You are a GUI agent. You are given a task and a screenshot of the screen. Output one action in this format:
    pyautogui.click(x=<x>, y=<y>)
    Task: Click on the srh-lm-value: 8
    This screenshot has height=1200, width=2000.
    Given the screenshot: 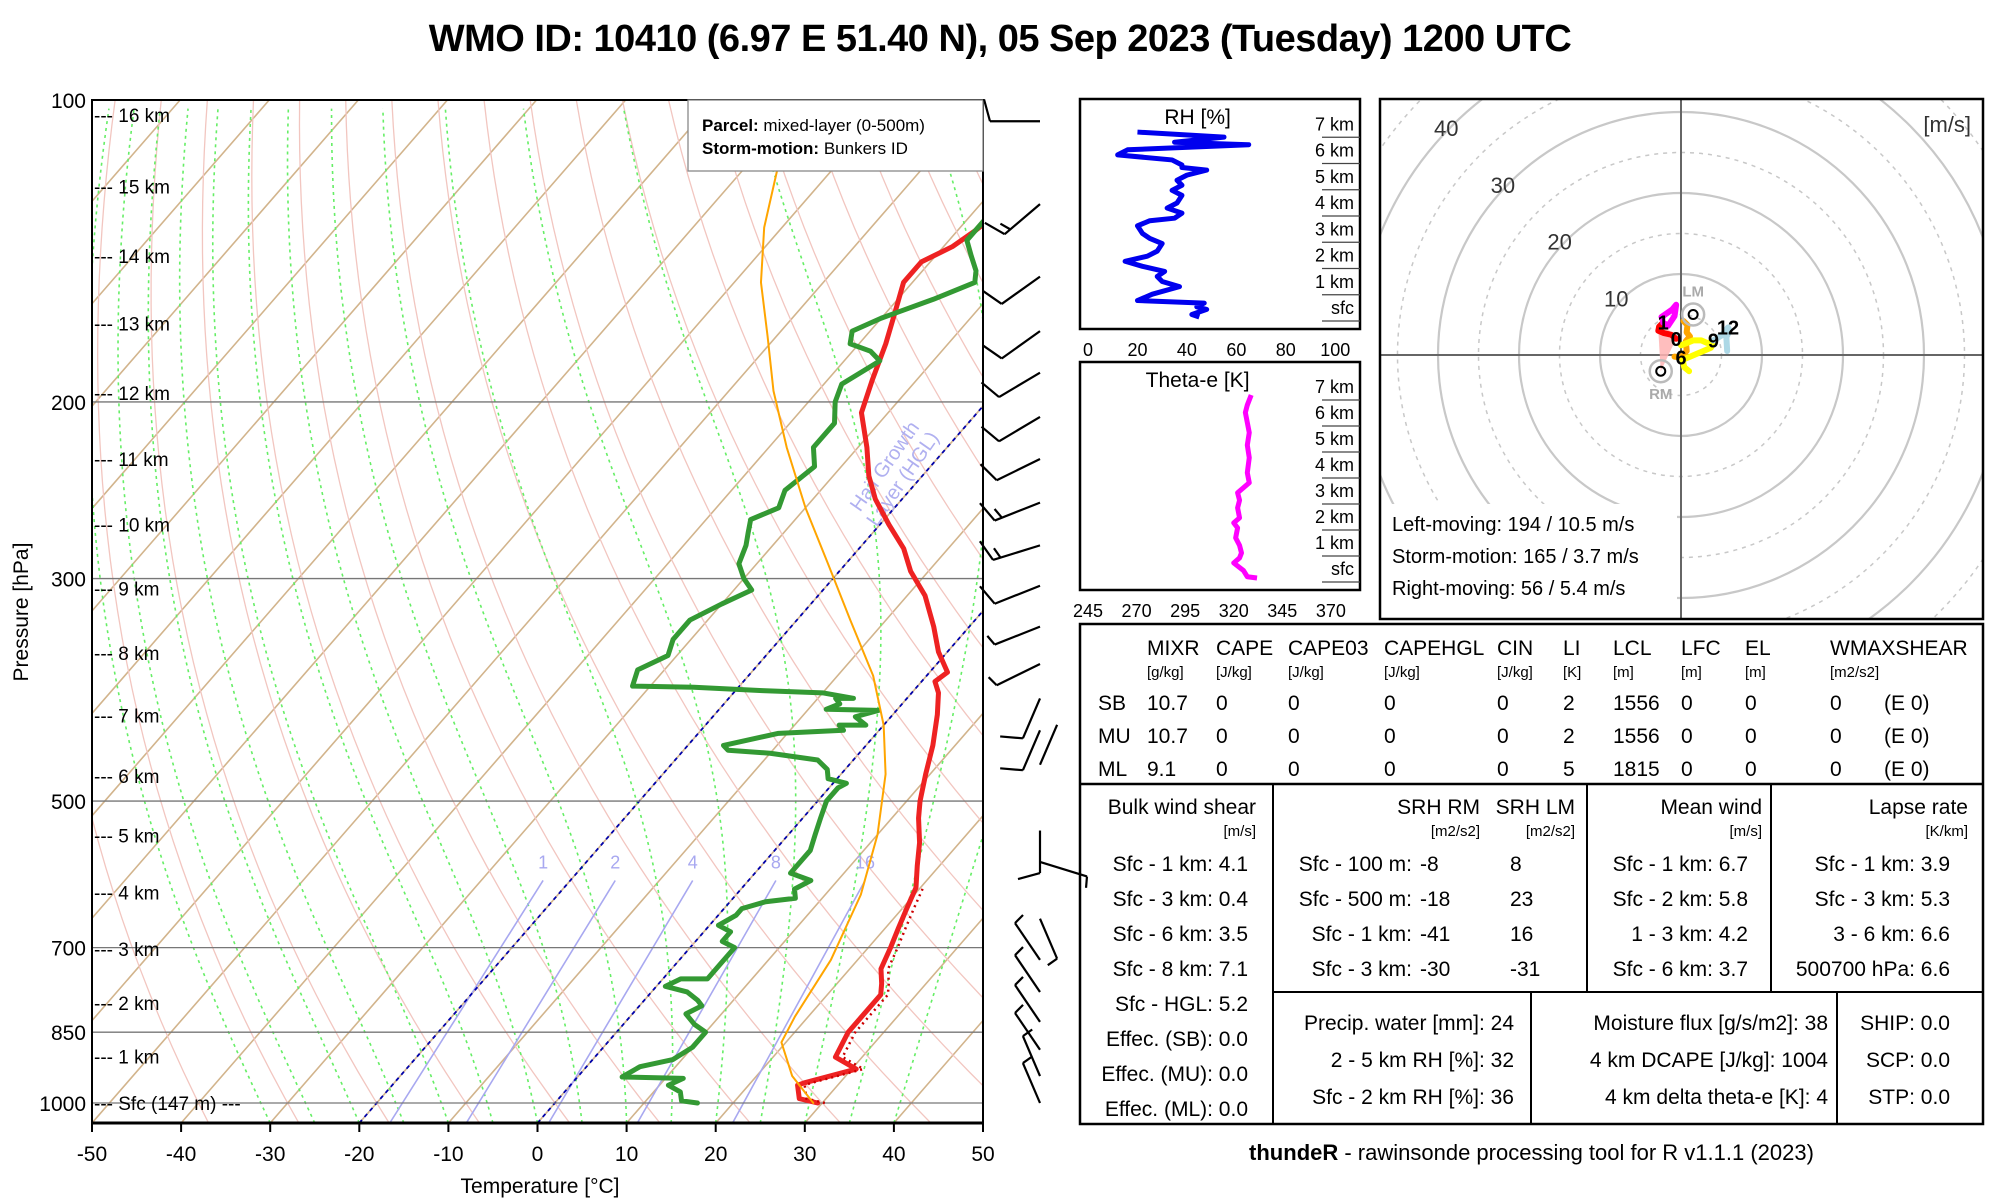 What is the action you would take?
    pyautogui.click(x=1516, y=864)
    